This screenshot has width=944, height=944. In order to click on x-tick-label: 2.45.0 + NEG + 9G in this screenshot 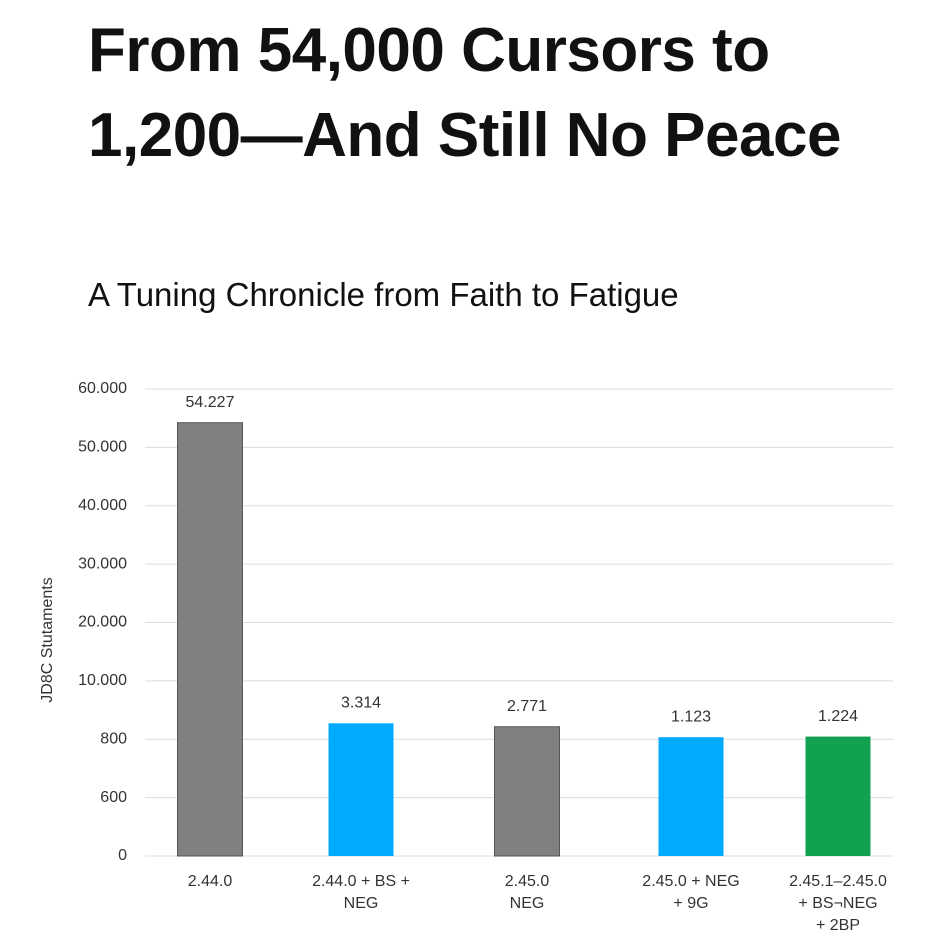, I will do `click(691, 892)`.